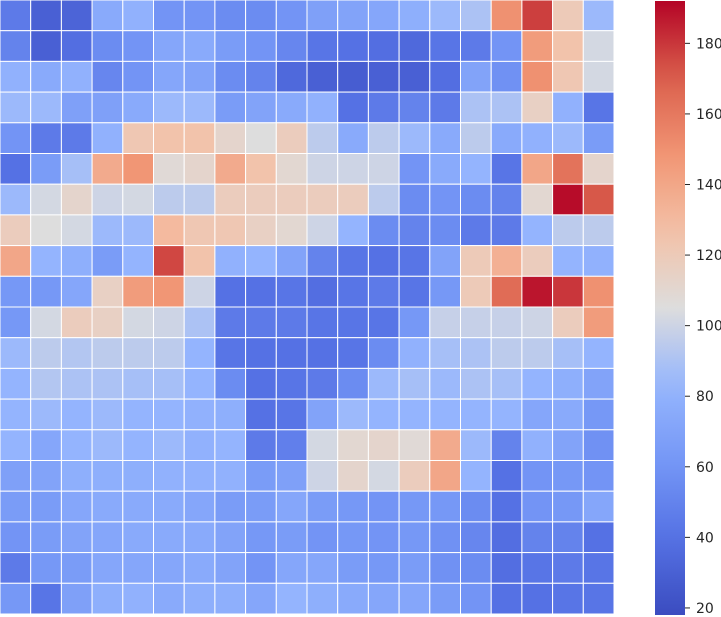  What do you see at coordinates (705, 538) in the screenshot?
I see `colorbar-tick-label: 40` at bounding box center [705, 538].